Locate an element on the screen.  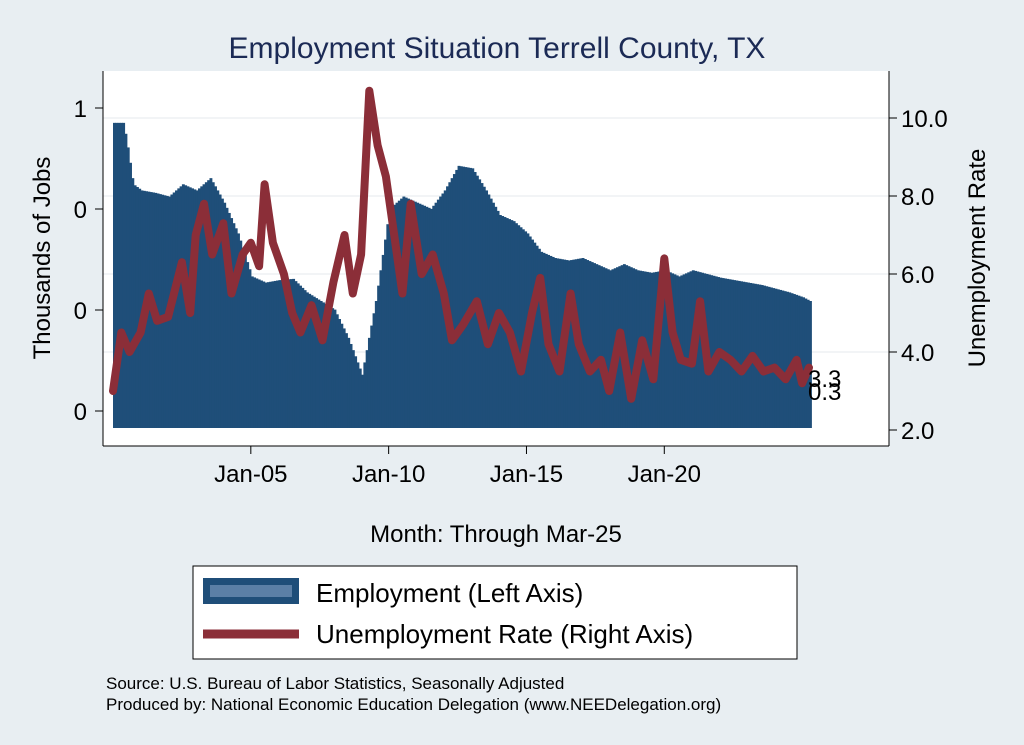
end-label-unemployment: 3.3 is located at coordinates (824, 379).